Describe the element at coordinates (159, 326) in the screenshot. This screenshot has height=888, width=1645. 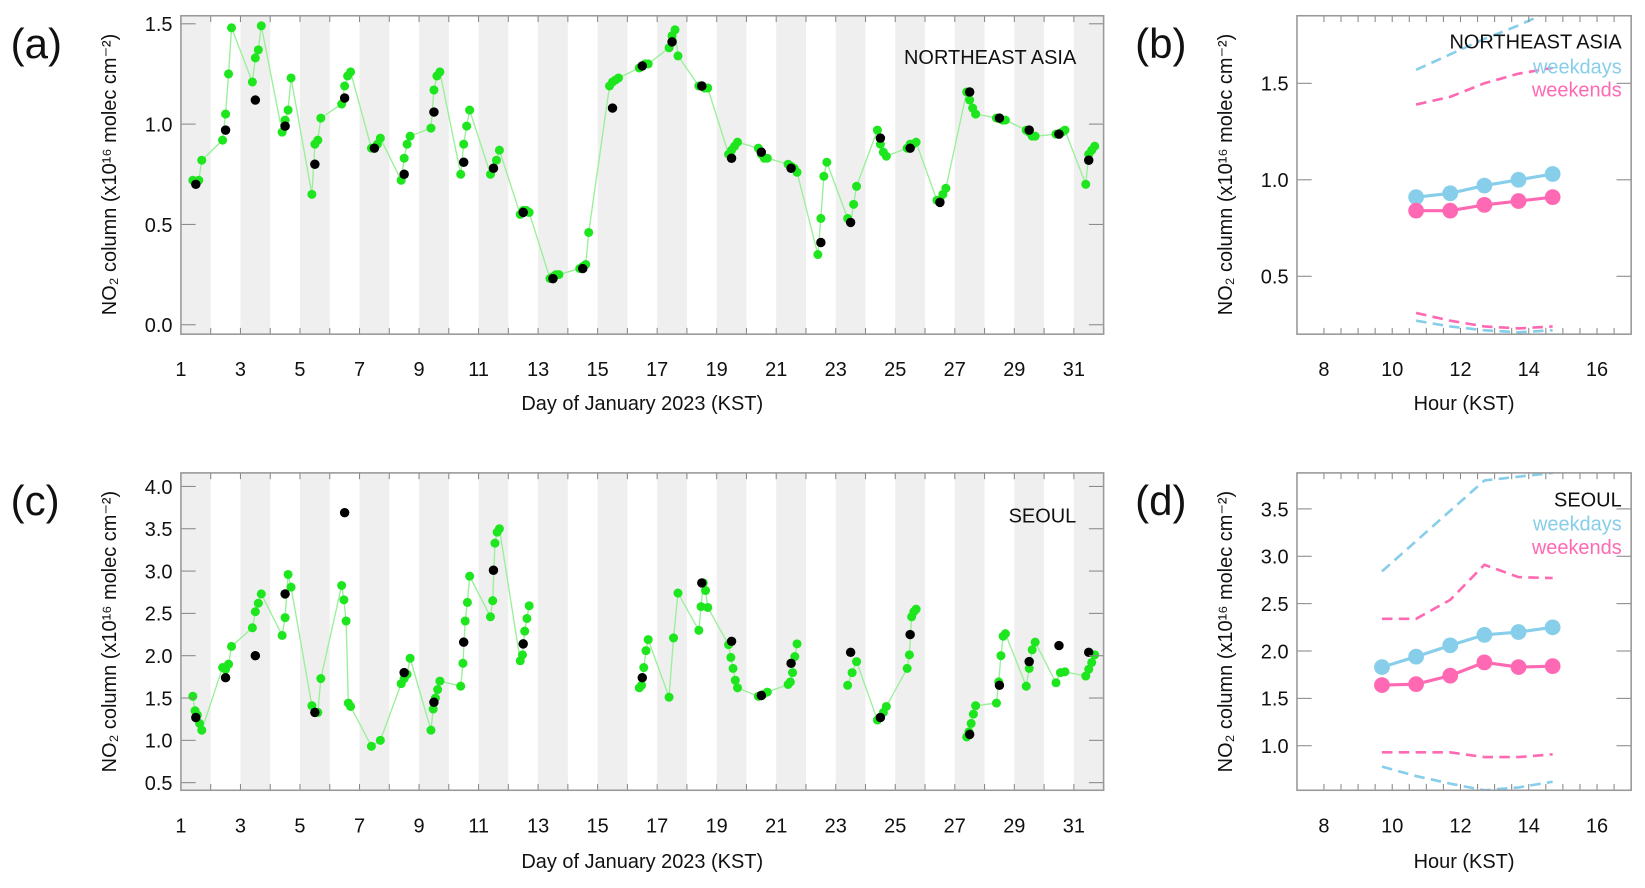
I see `y-tick-label: 0.0` at that location.